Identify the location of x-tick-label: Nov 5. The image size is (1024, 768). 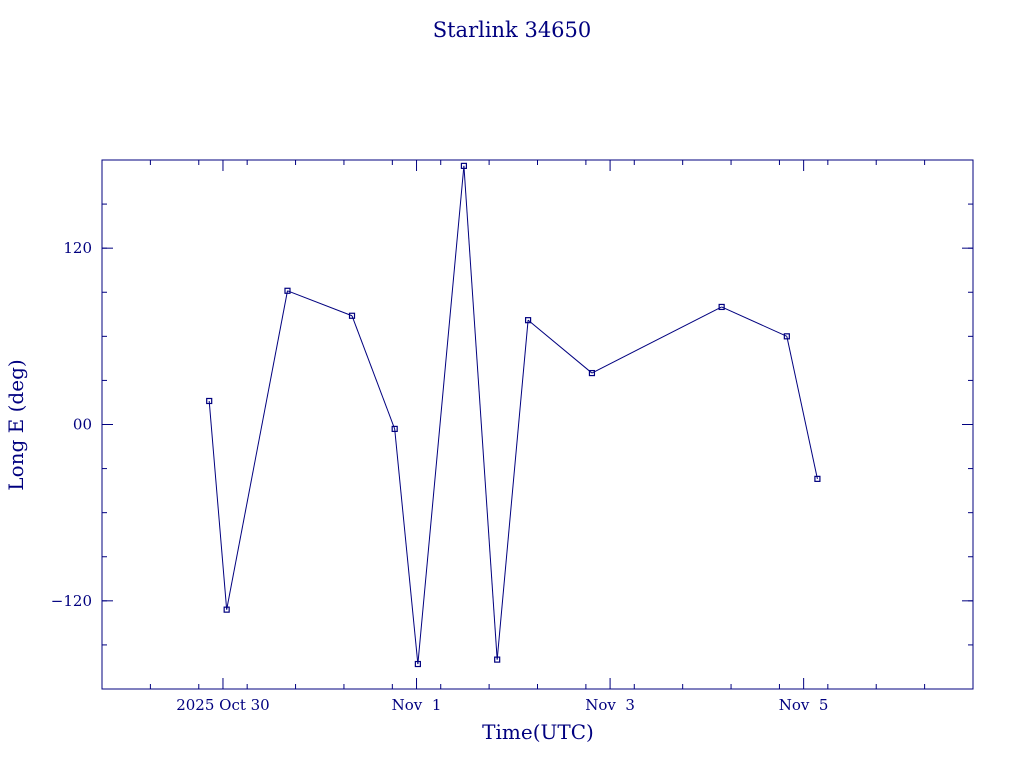
(804, 705).